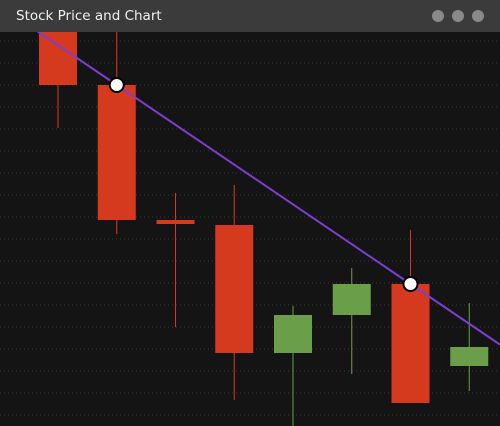  What do you see at coordinates (89, 16) in the screenshot?
I see `window-title: Stock Price and Chart` at bounding box center [89, 16].